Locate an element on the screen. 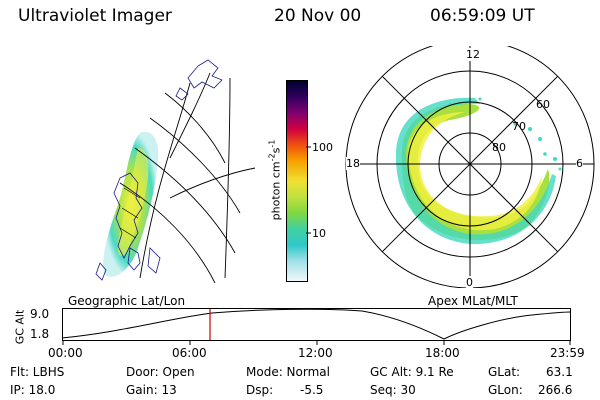 Image resolution: width=600 pixels, height=400 pixels. ytick-9: 9.0 is located at coordinates (40, 314).